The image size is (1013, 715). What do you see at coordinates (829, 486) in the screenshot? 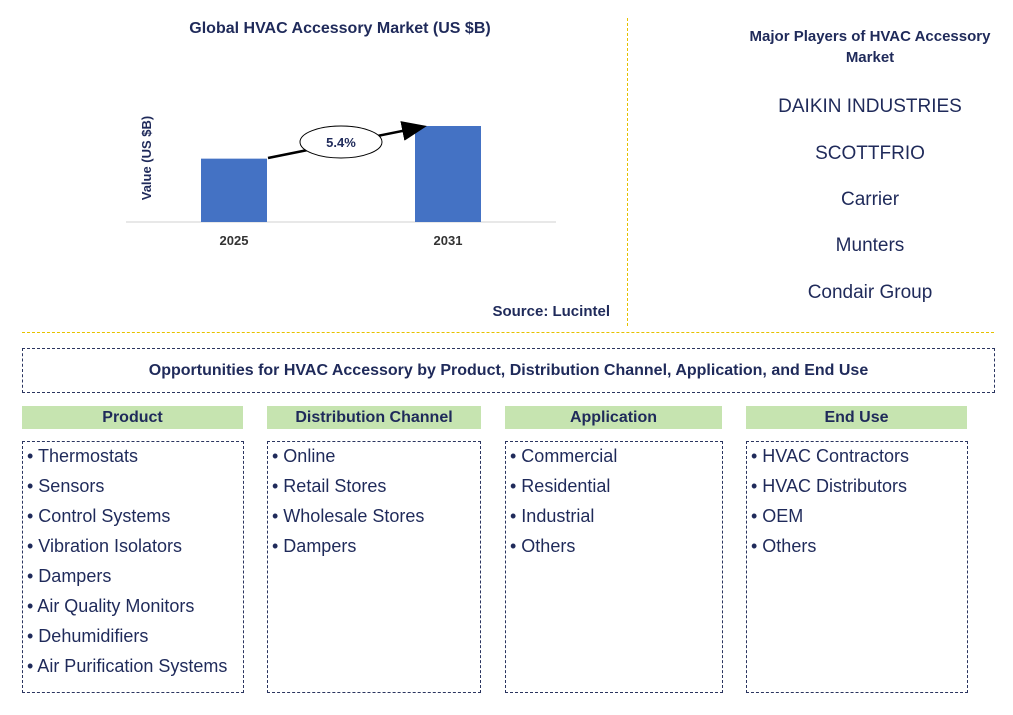
I see `list-item: • HVAC Distributors` at bounding box center [829, 486].